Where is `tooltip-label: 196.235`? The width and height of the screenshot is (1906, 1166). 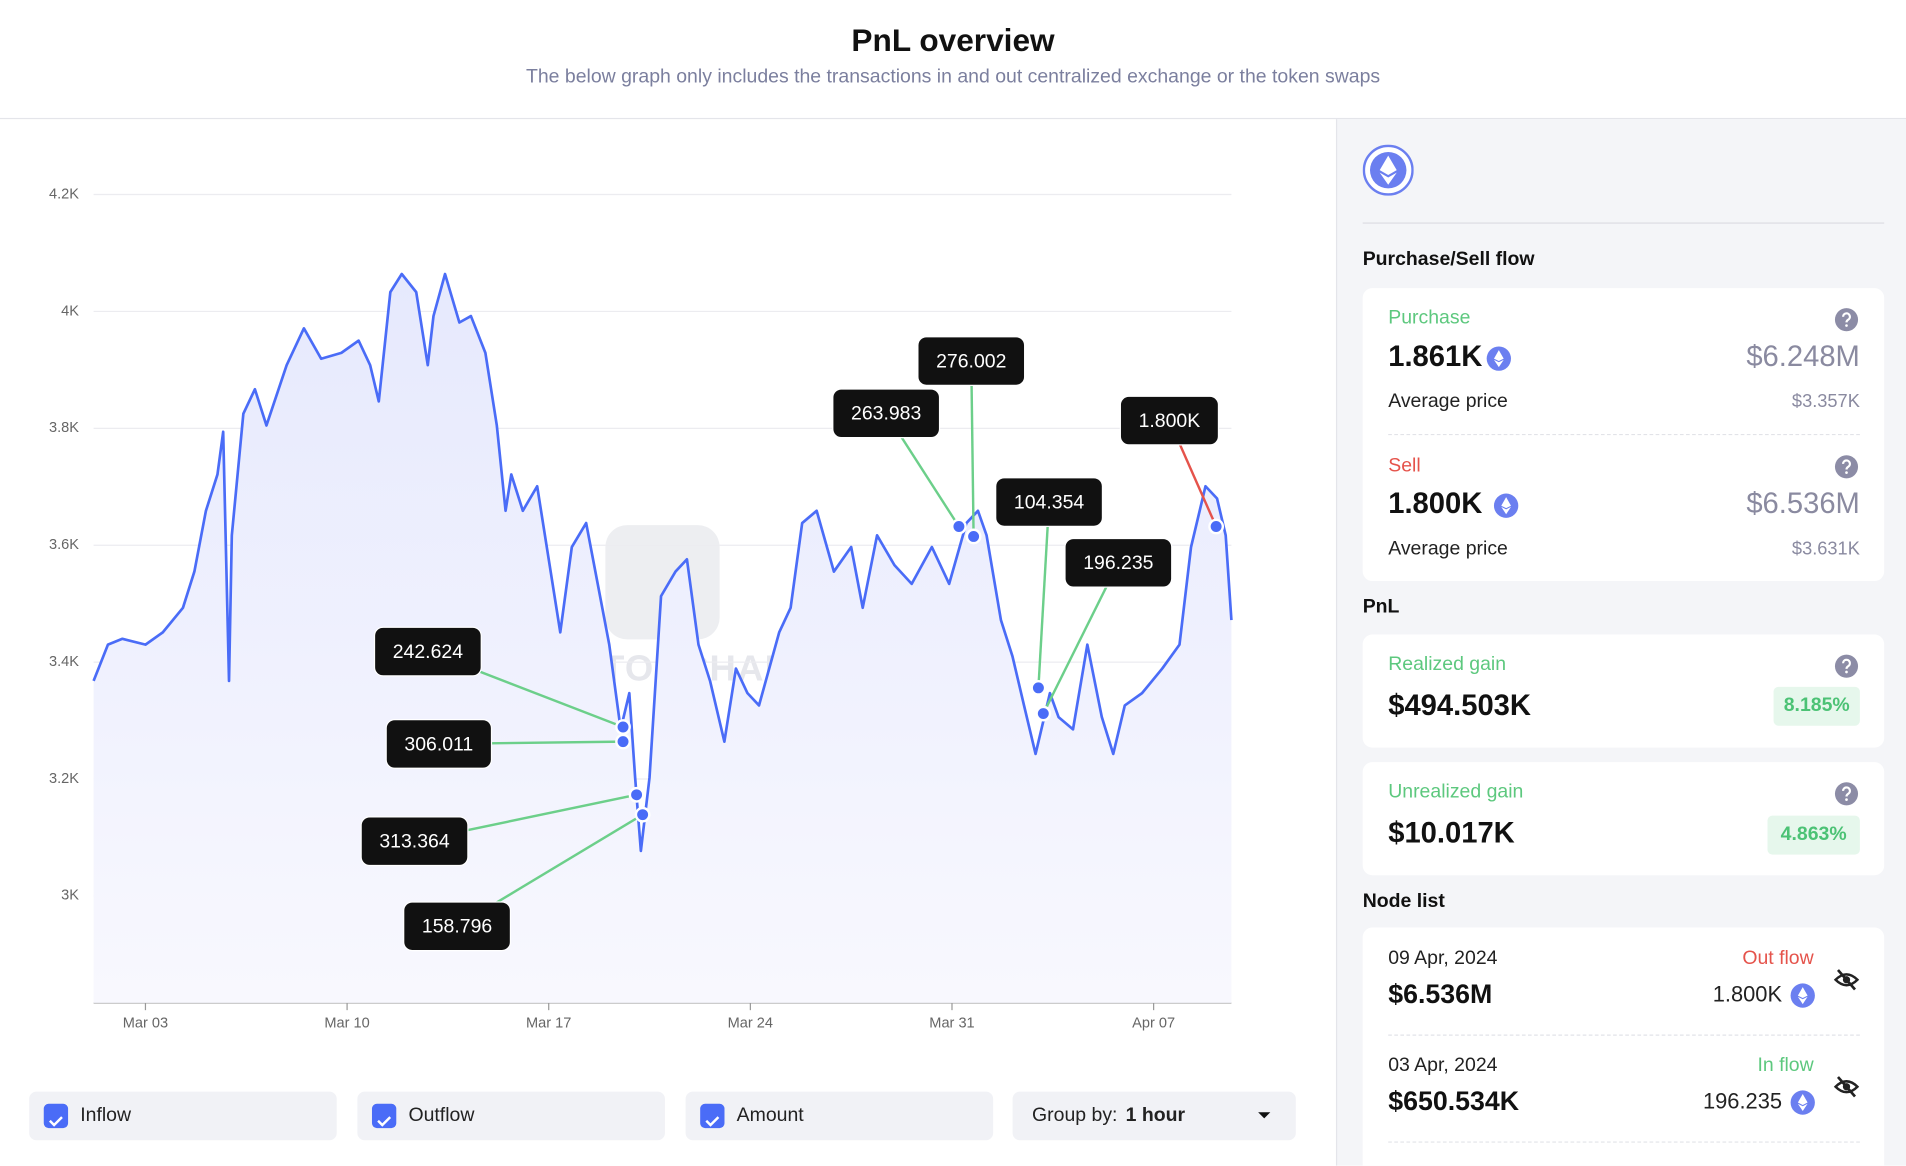 tooltip-label: 196.235 is located at coordinates (1118, 563).